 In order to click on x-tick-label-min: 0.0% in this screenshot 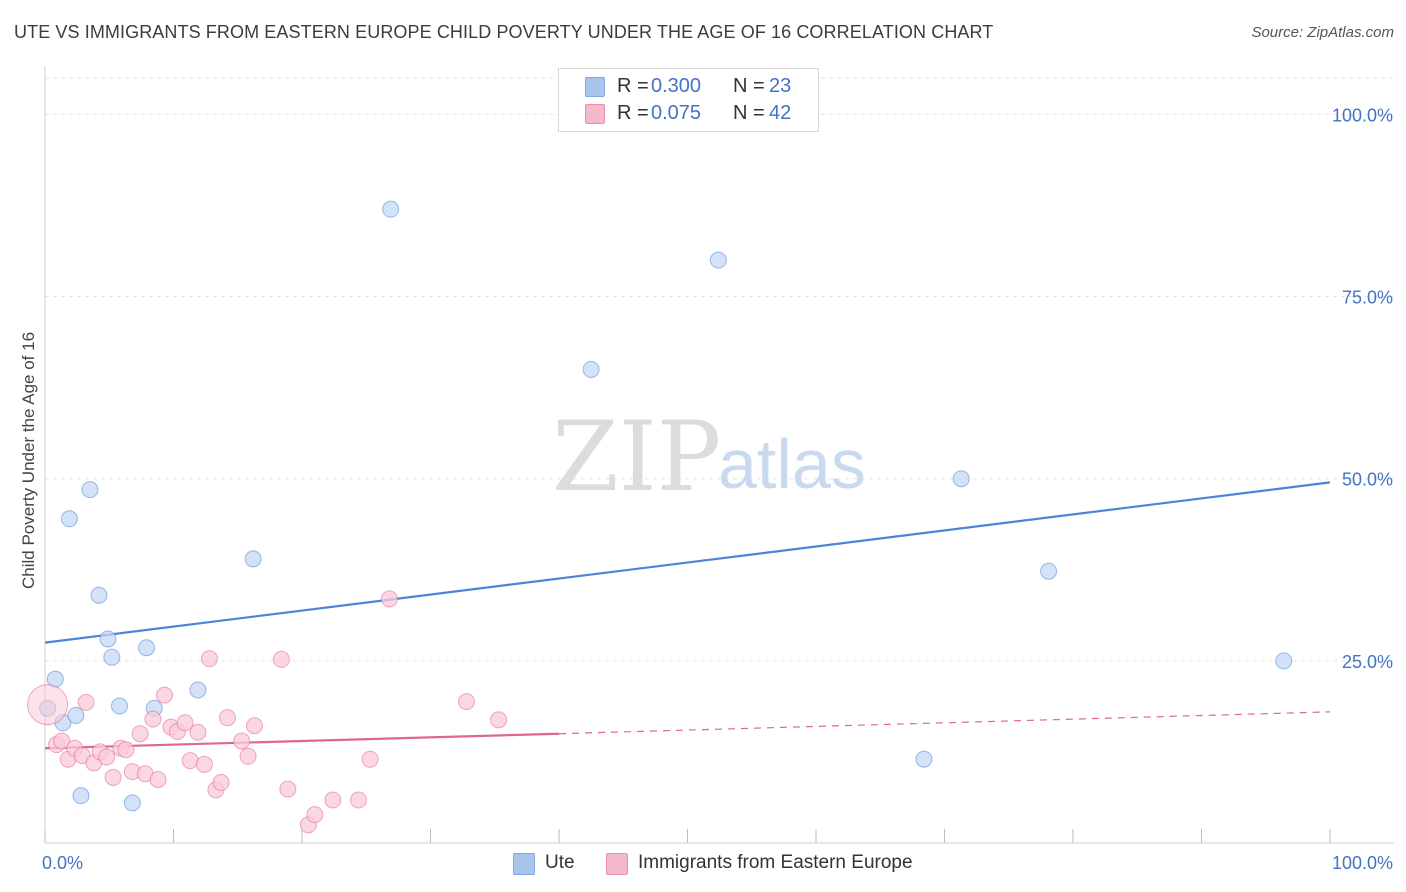, I will do `click(62, 863)`.